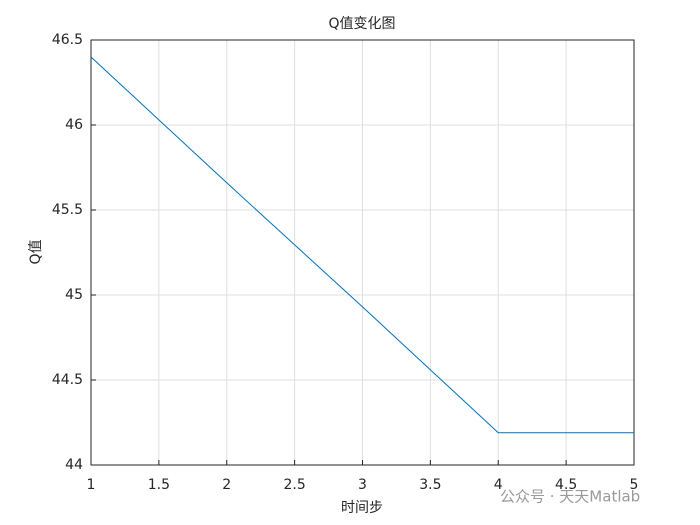  I want to click on x-axis-label: 时间步, so click(362, 508).